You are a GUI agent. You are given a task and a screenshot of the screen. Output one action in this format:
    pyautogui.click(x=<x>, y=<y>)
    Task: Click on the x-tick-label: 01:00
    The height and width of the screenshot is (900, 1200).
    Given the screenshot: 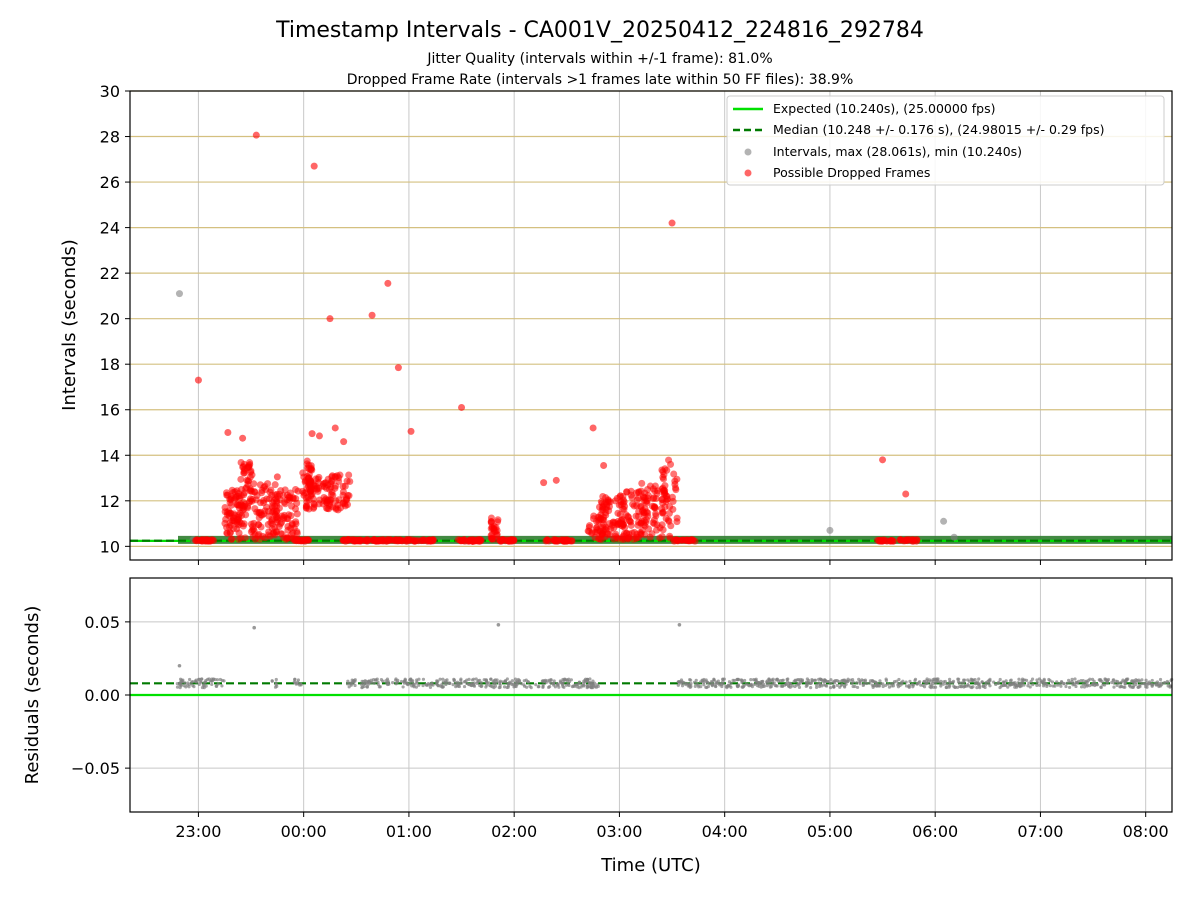 What is the action you would take?
    pyautogui.click(x=409, y=831)
    